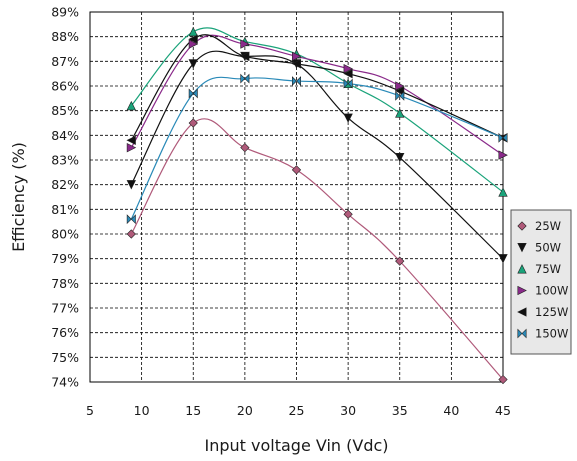  I want to click on legend-marker-75W, so click(522, 269).